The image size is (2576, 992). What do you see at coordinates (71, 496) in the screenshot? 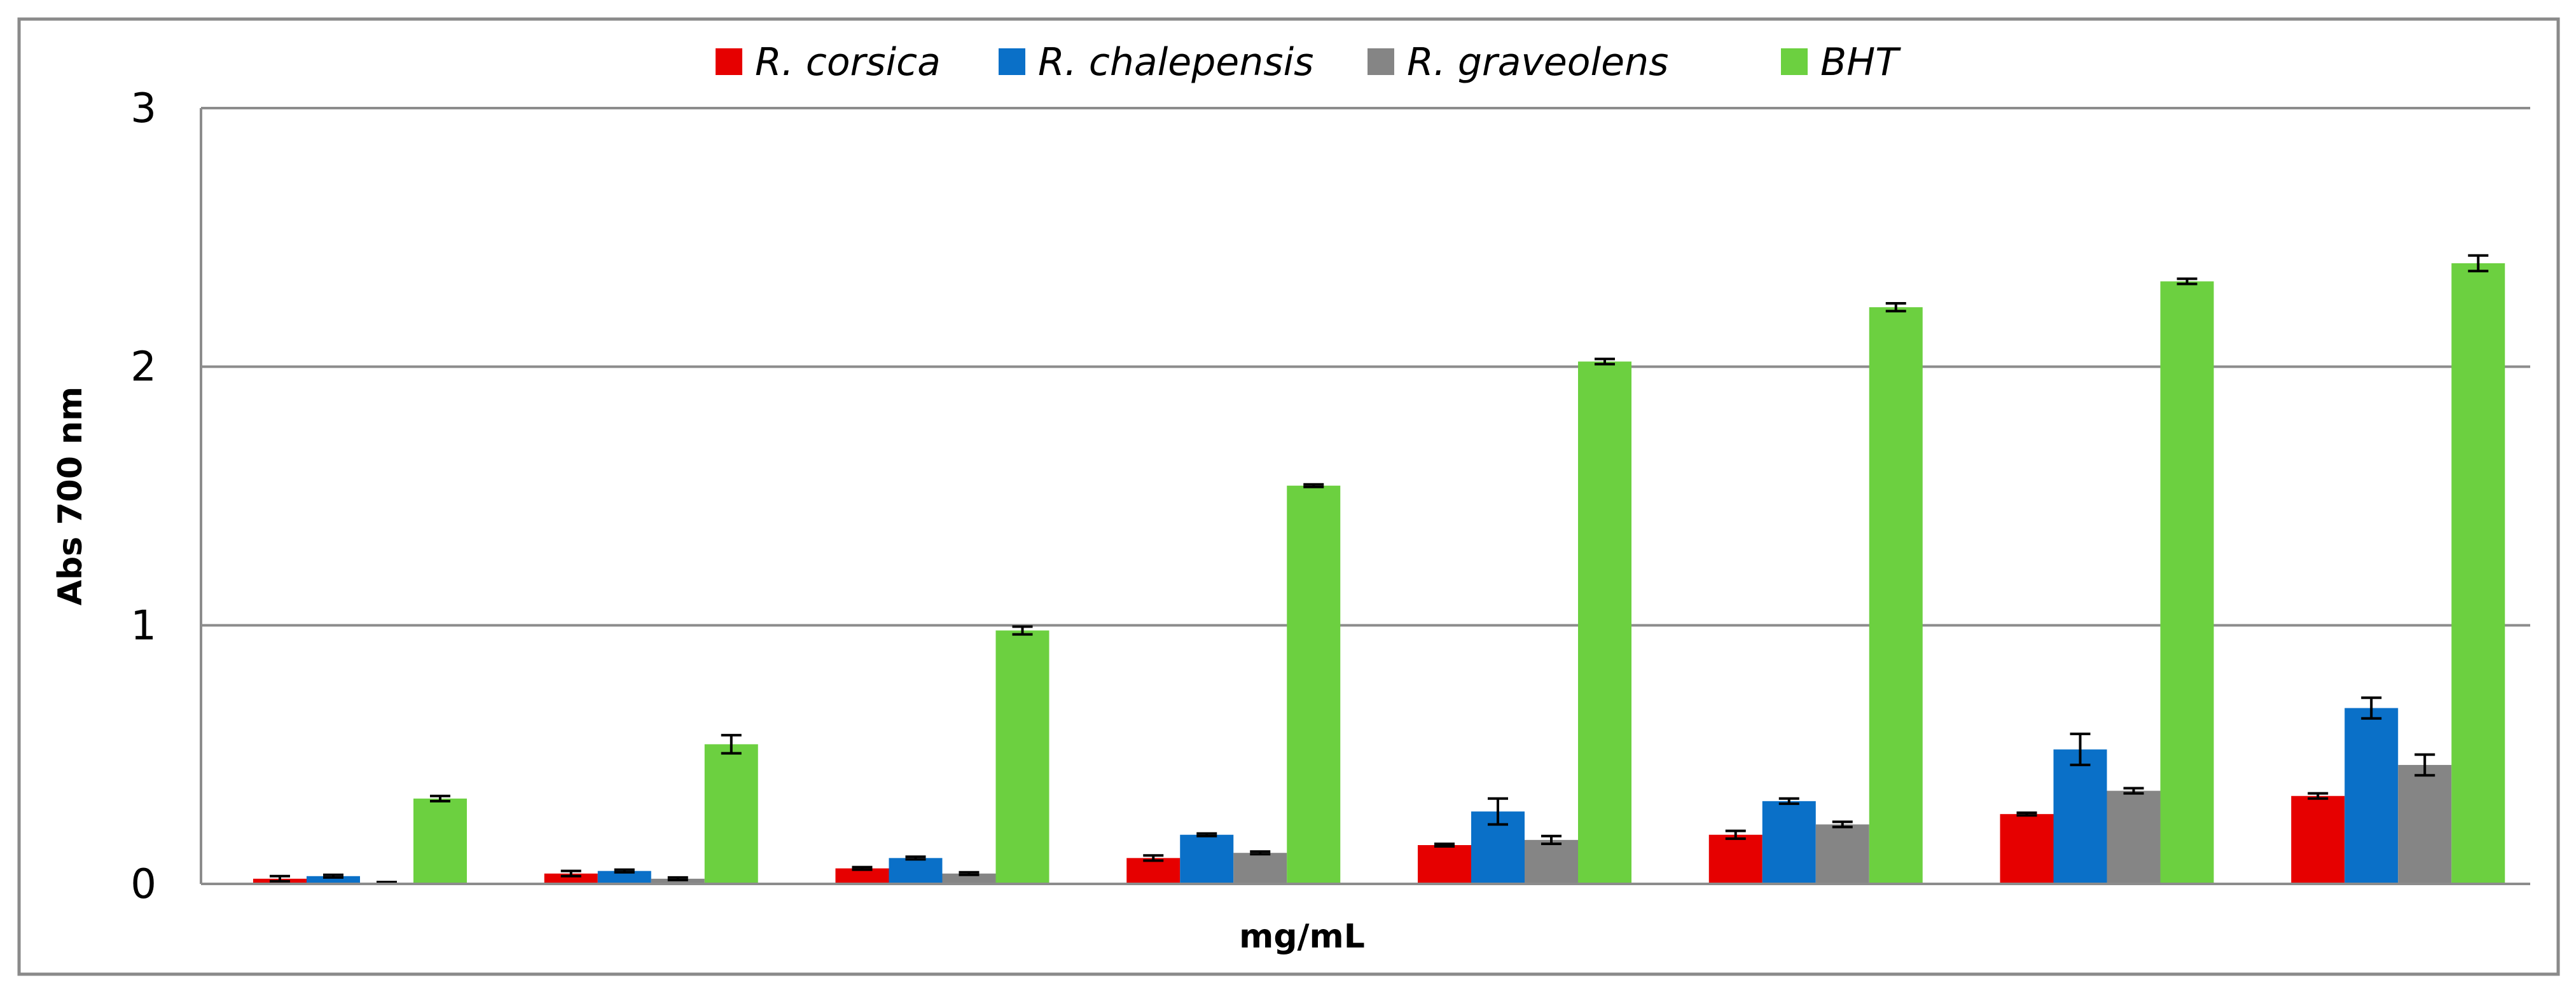
I see `y-axis-title: Abs 700 nm` at bounding box center [71, 496].